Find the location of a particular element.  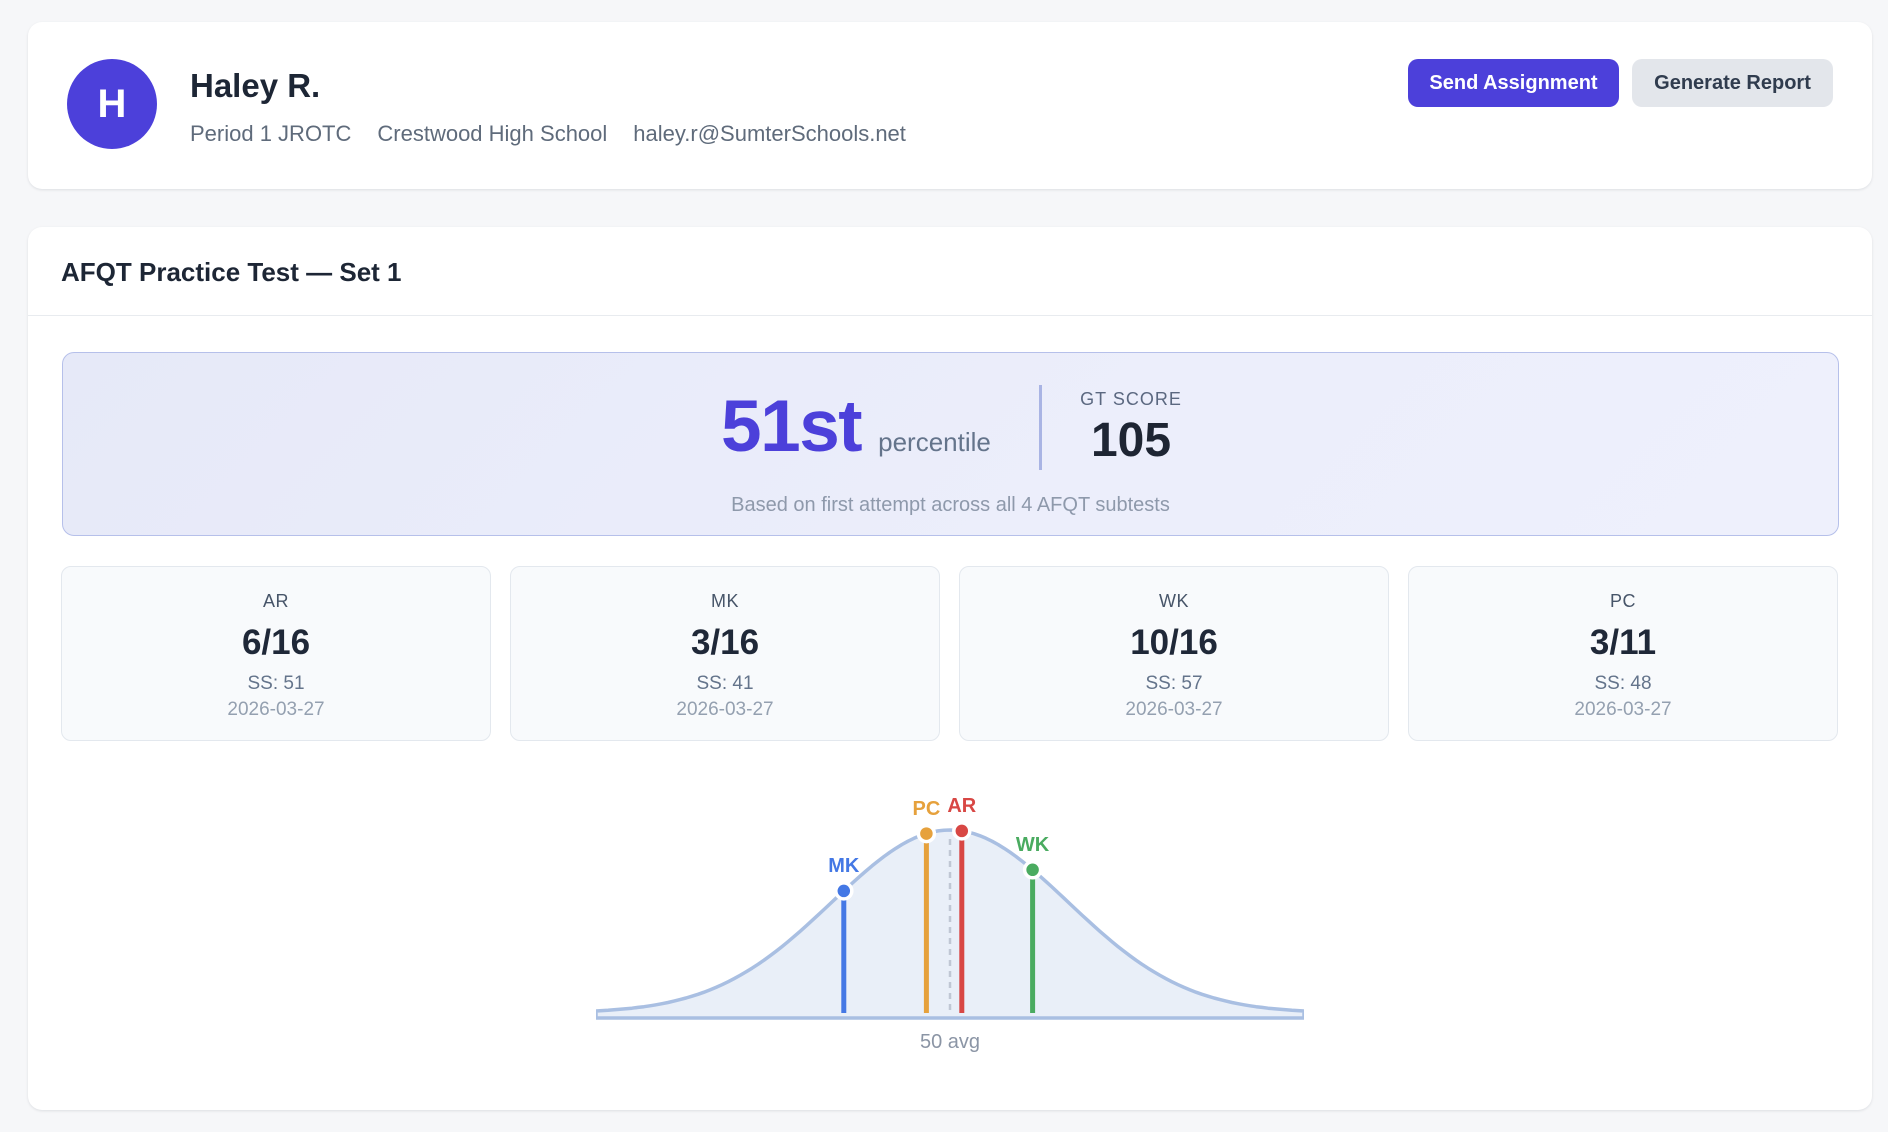

svg-text: AR is located at coordinates (961, 806).